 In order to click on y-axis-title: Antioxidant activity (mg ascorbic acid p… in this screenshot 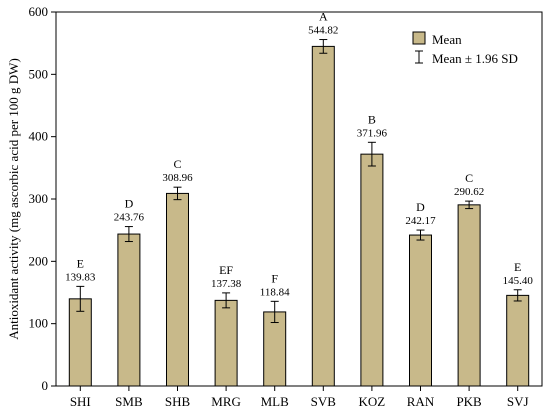, I will do `click(13, 199)`.